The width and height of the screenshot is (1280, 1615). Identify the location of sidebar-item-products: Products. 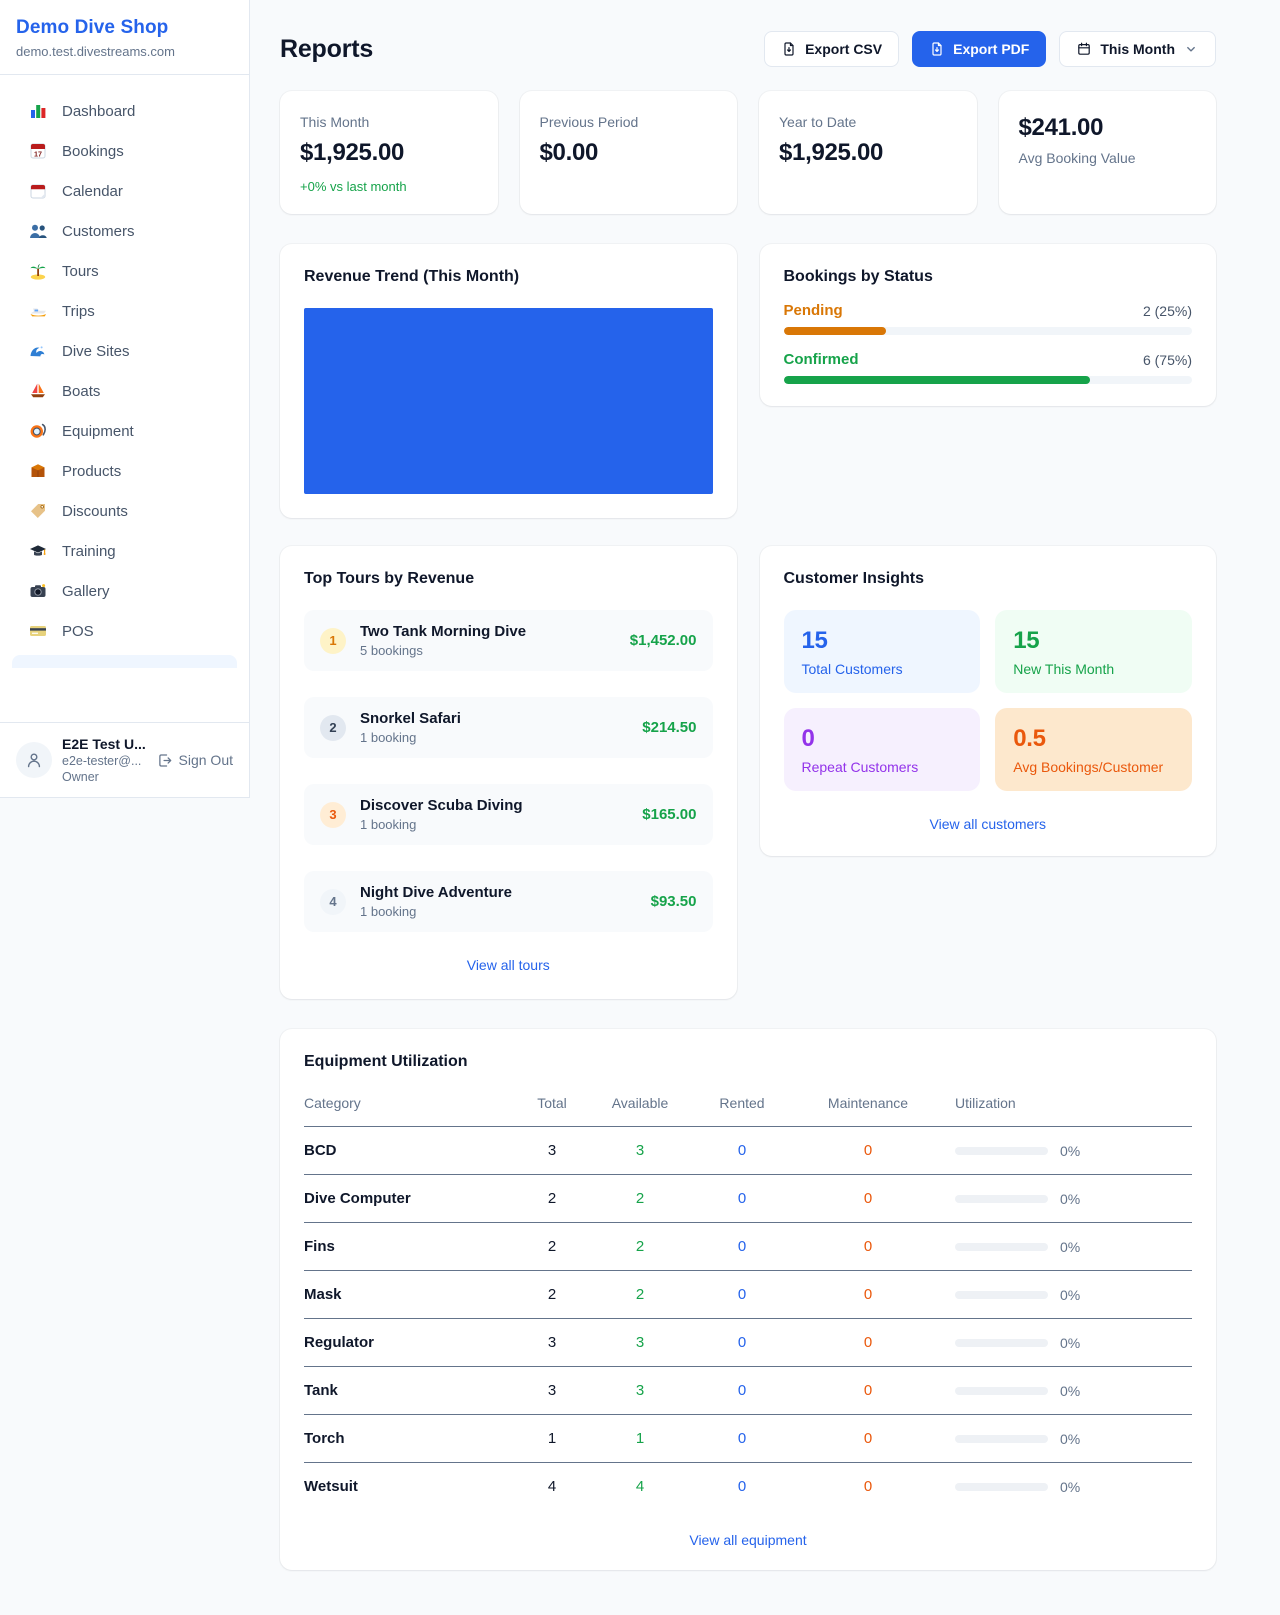
(124, 471).